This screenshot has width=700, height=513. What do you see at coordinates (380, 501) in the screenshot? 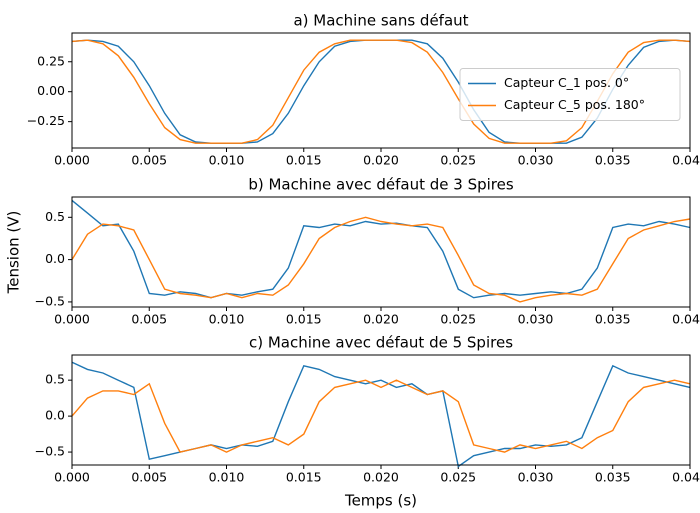
I see `x-axis-label: Temps (s)` at bounding box center [380, 501].